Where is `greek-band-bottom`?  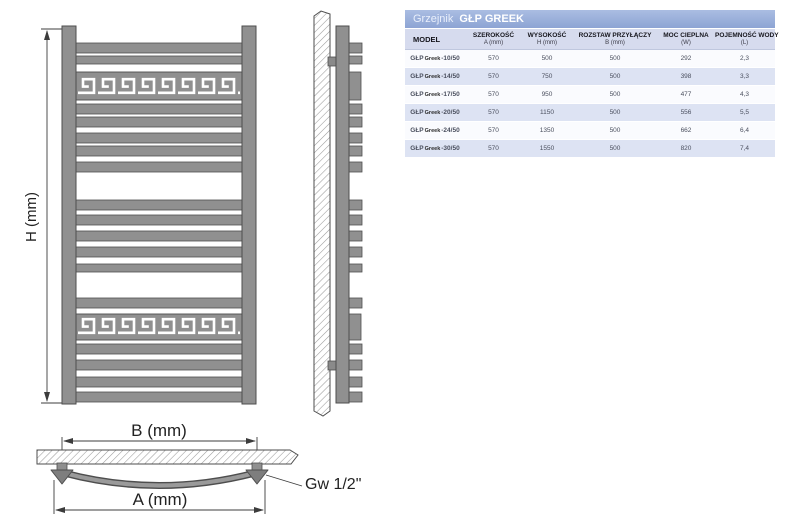 greek-band-bottom is located at coordinates (159, 327).